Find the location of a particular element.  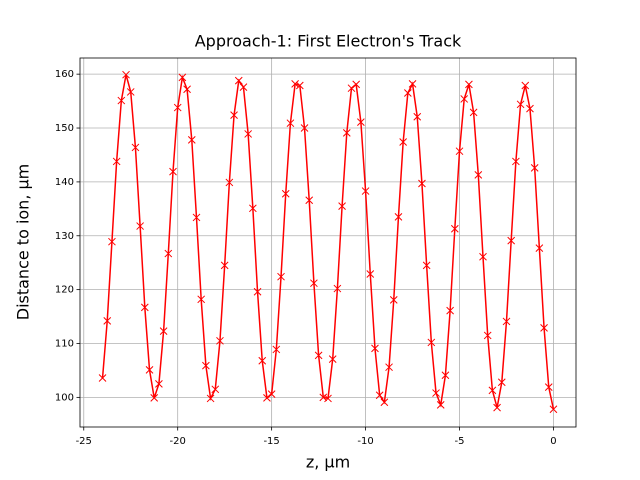

y-tick-label: 150 is located at coordinates (64, 128).